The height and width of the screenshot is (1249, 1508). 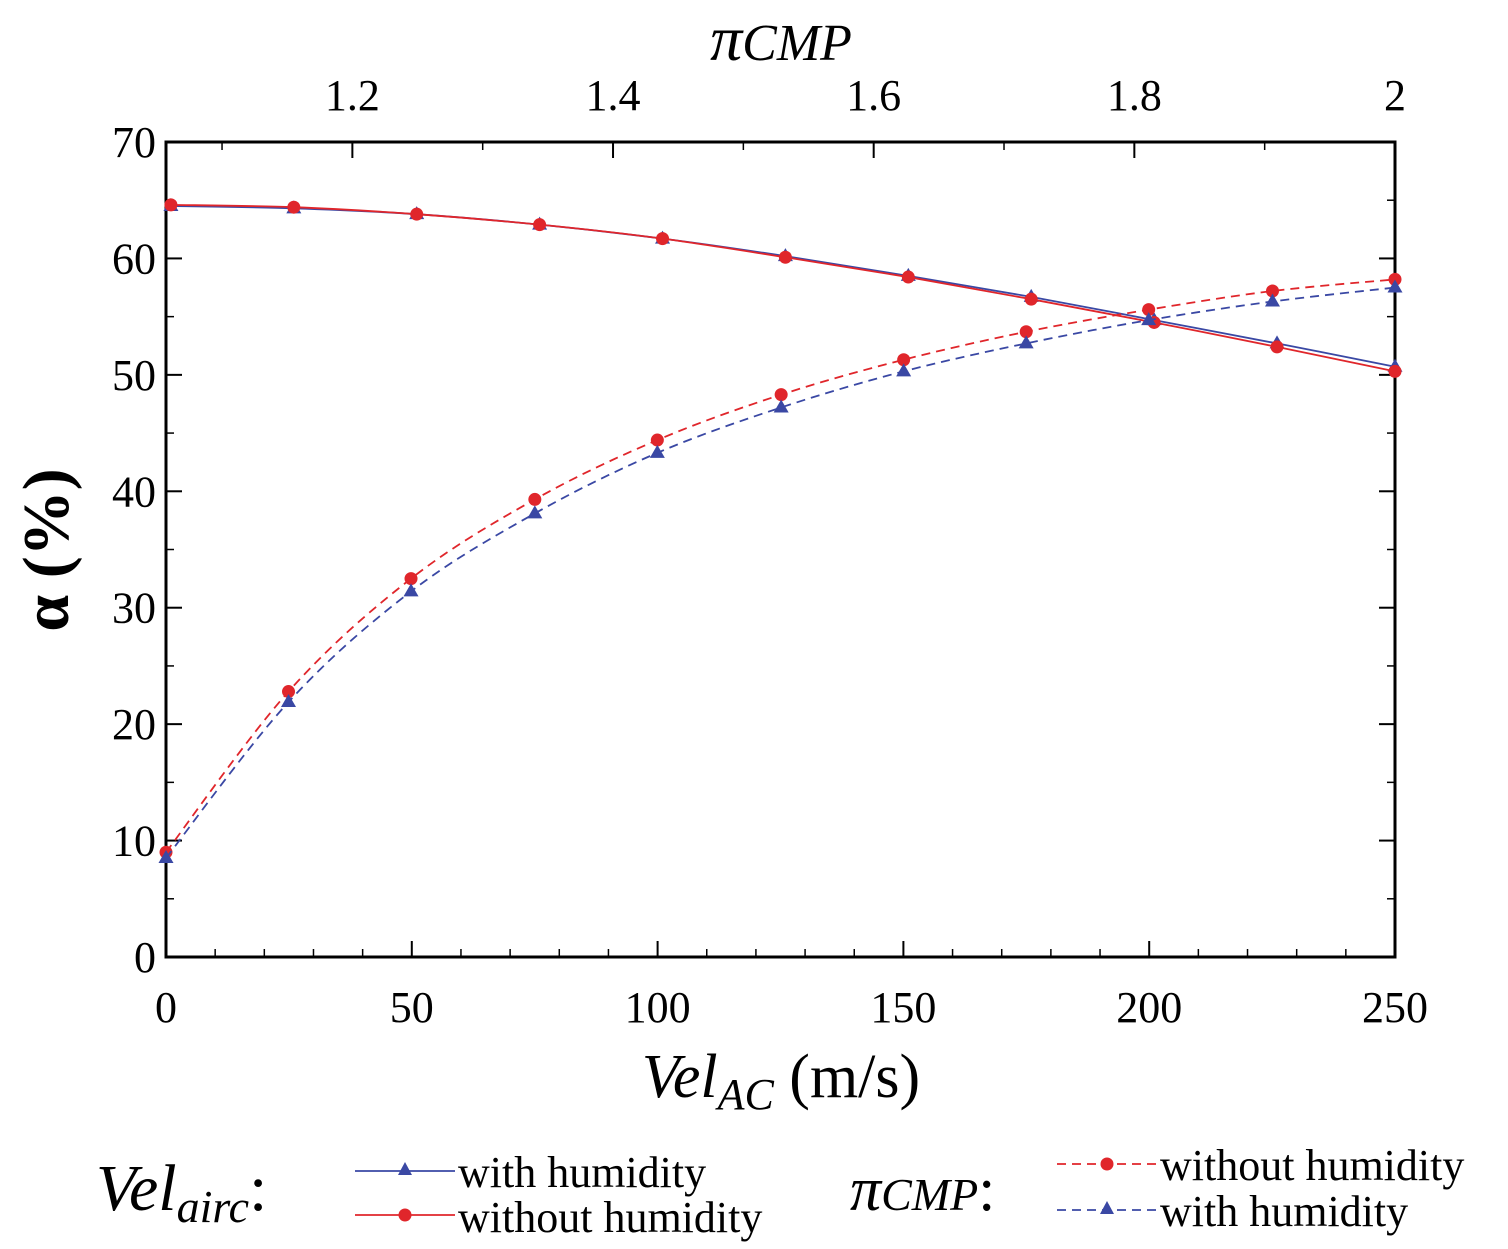 I want to click on legend-label-vel-without: without humidity, so click(x=610, y=1217).